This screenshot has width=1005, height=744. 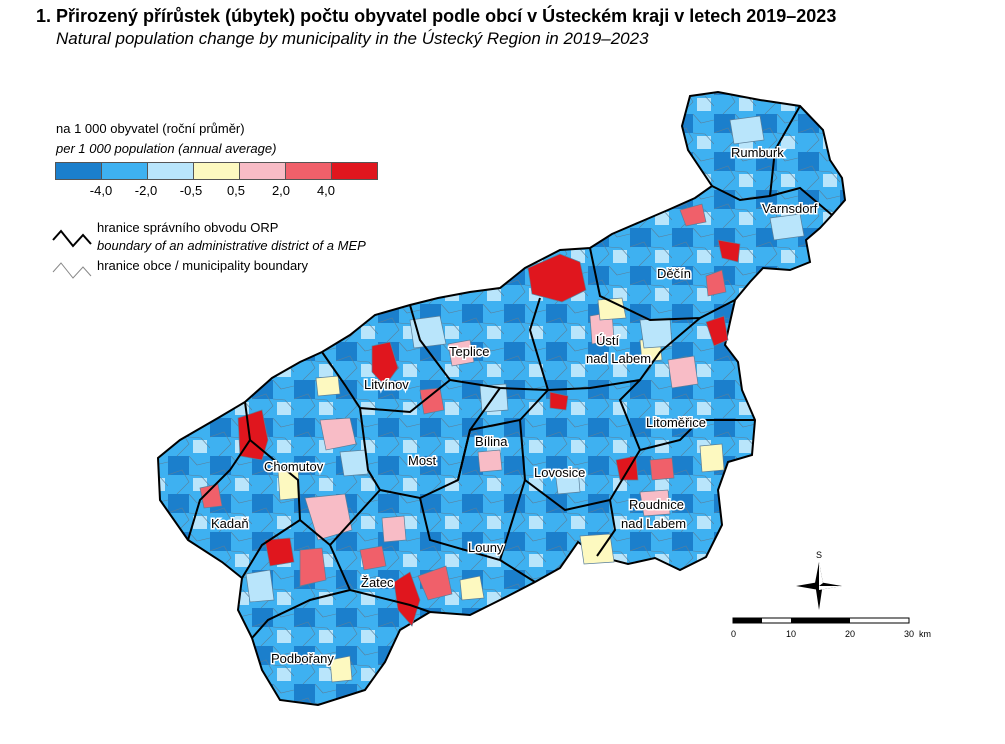 What do you see at coordinates (791, 634) in the screenshot?
I see `scale-label-10: 10` at bounding box center [791, 634].